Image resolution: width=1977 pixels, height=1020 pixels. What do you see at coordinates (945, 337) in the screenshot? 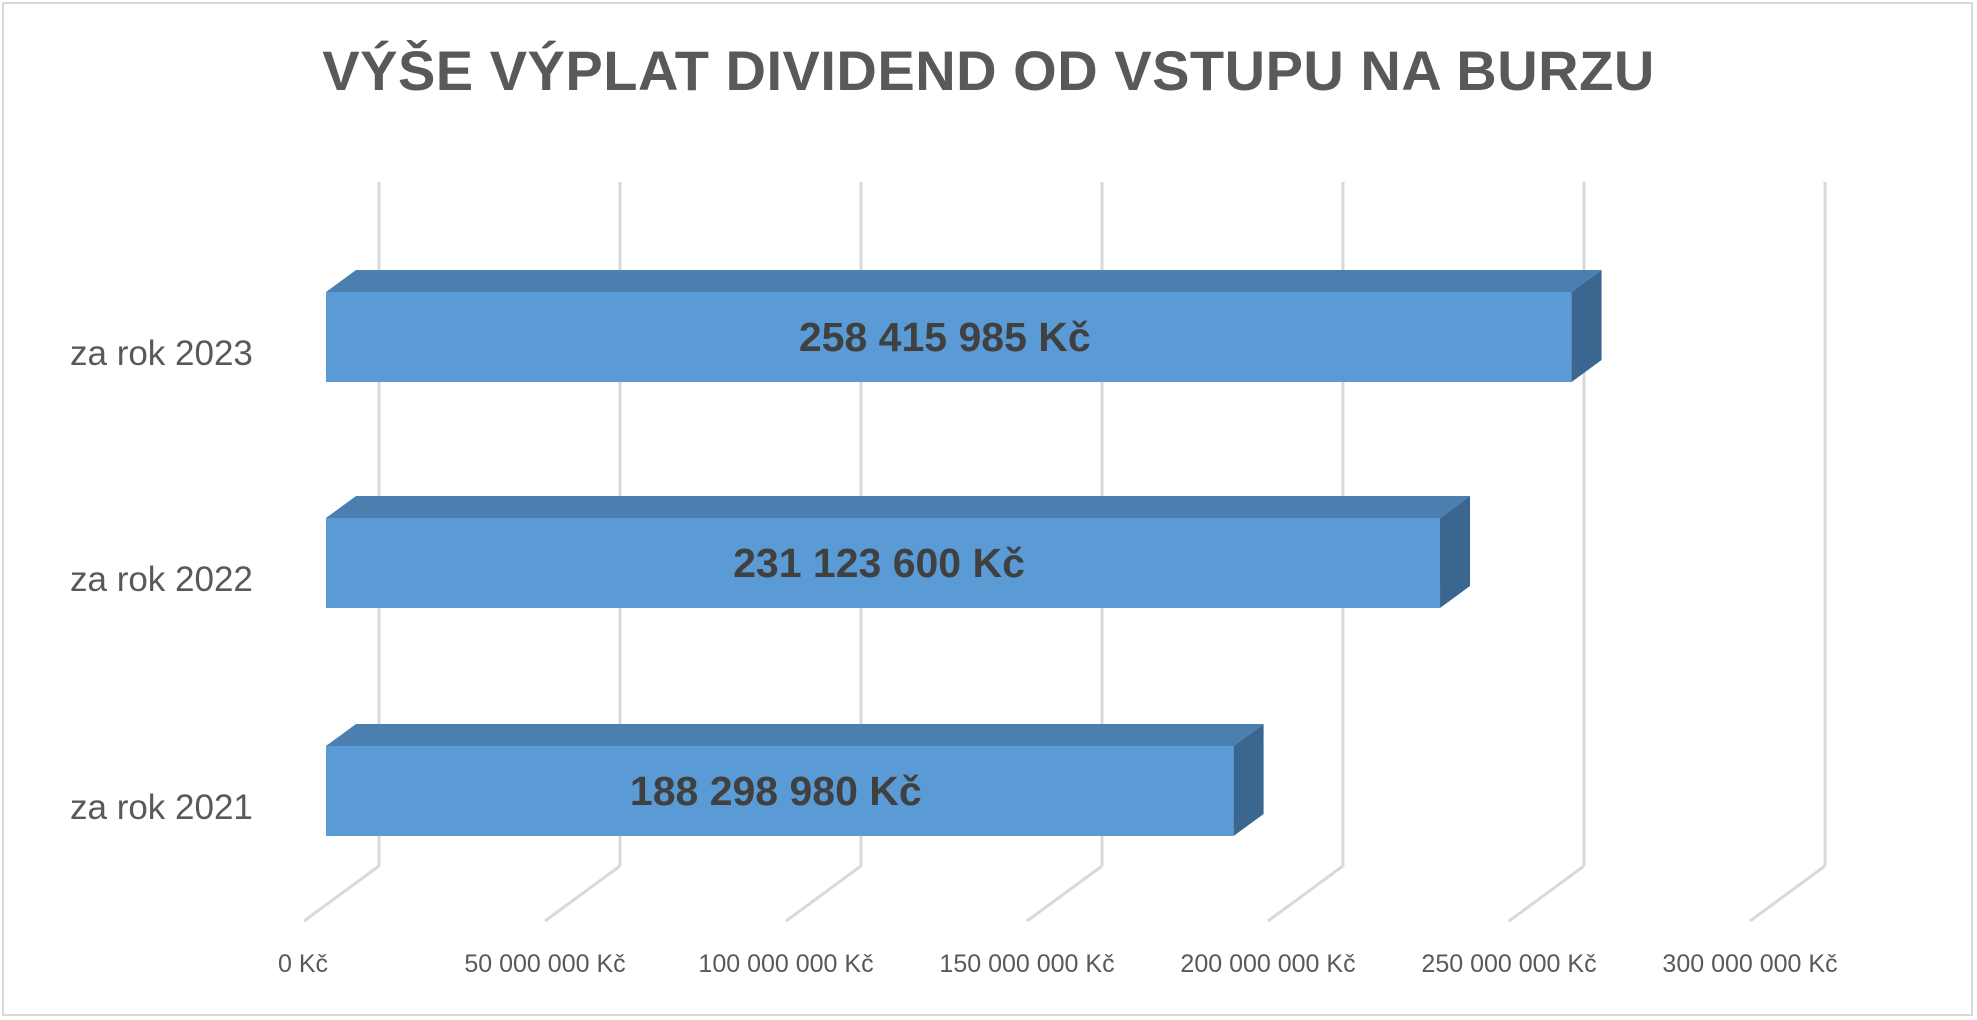
I see `bar-data-label: 258 415 985 Kč` at bounding box center [945, 337].